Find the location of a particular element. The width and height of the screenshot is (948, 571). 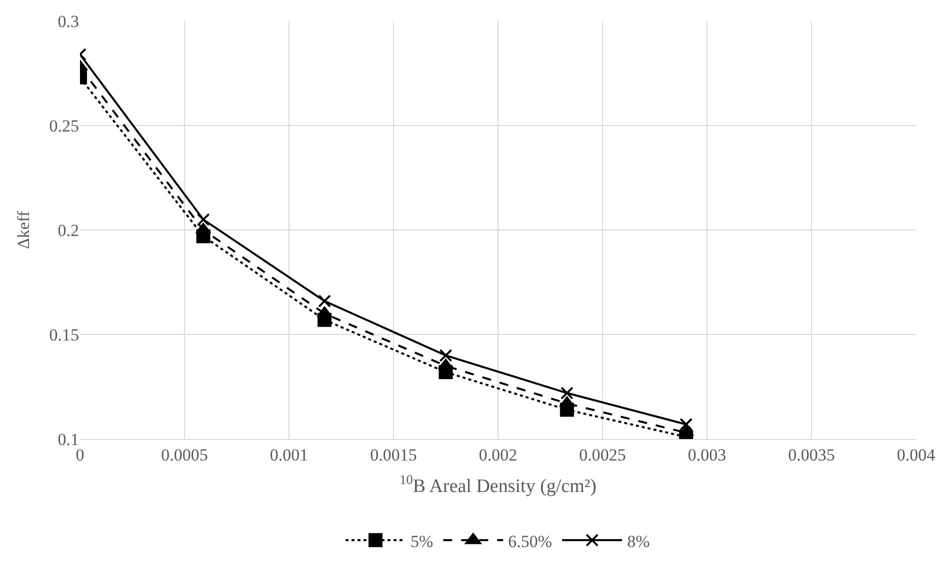

legend-label: 6.50% is located at coordinates (530, 541).